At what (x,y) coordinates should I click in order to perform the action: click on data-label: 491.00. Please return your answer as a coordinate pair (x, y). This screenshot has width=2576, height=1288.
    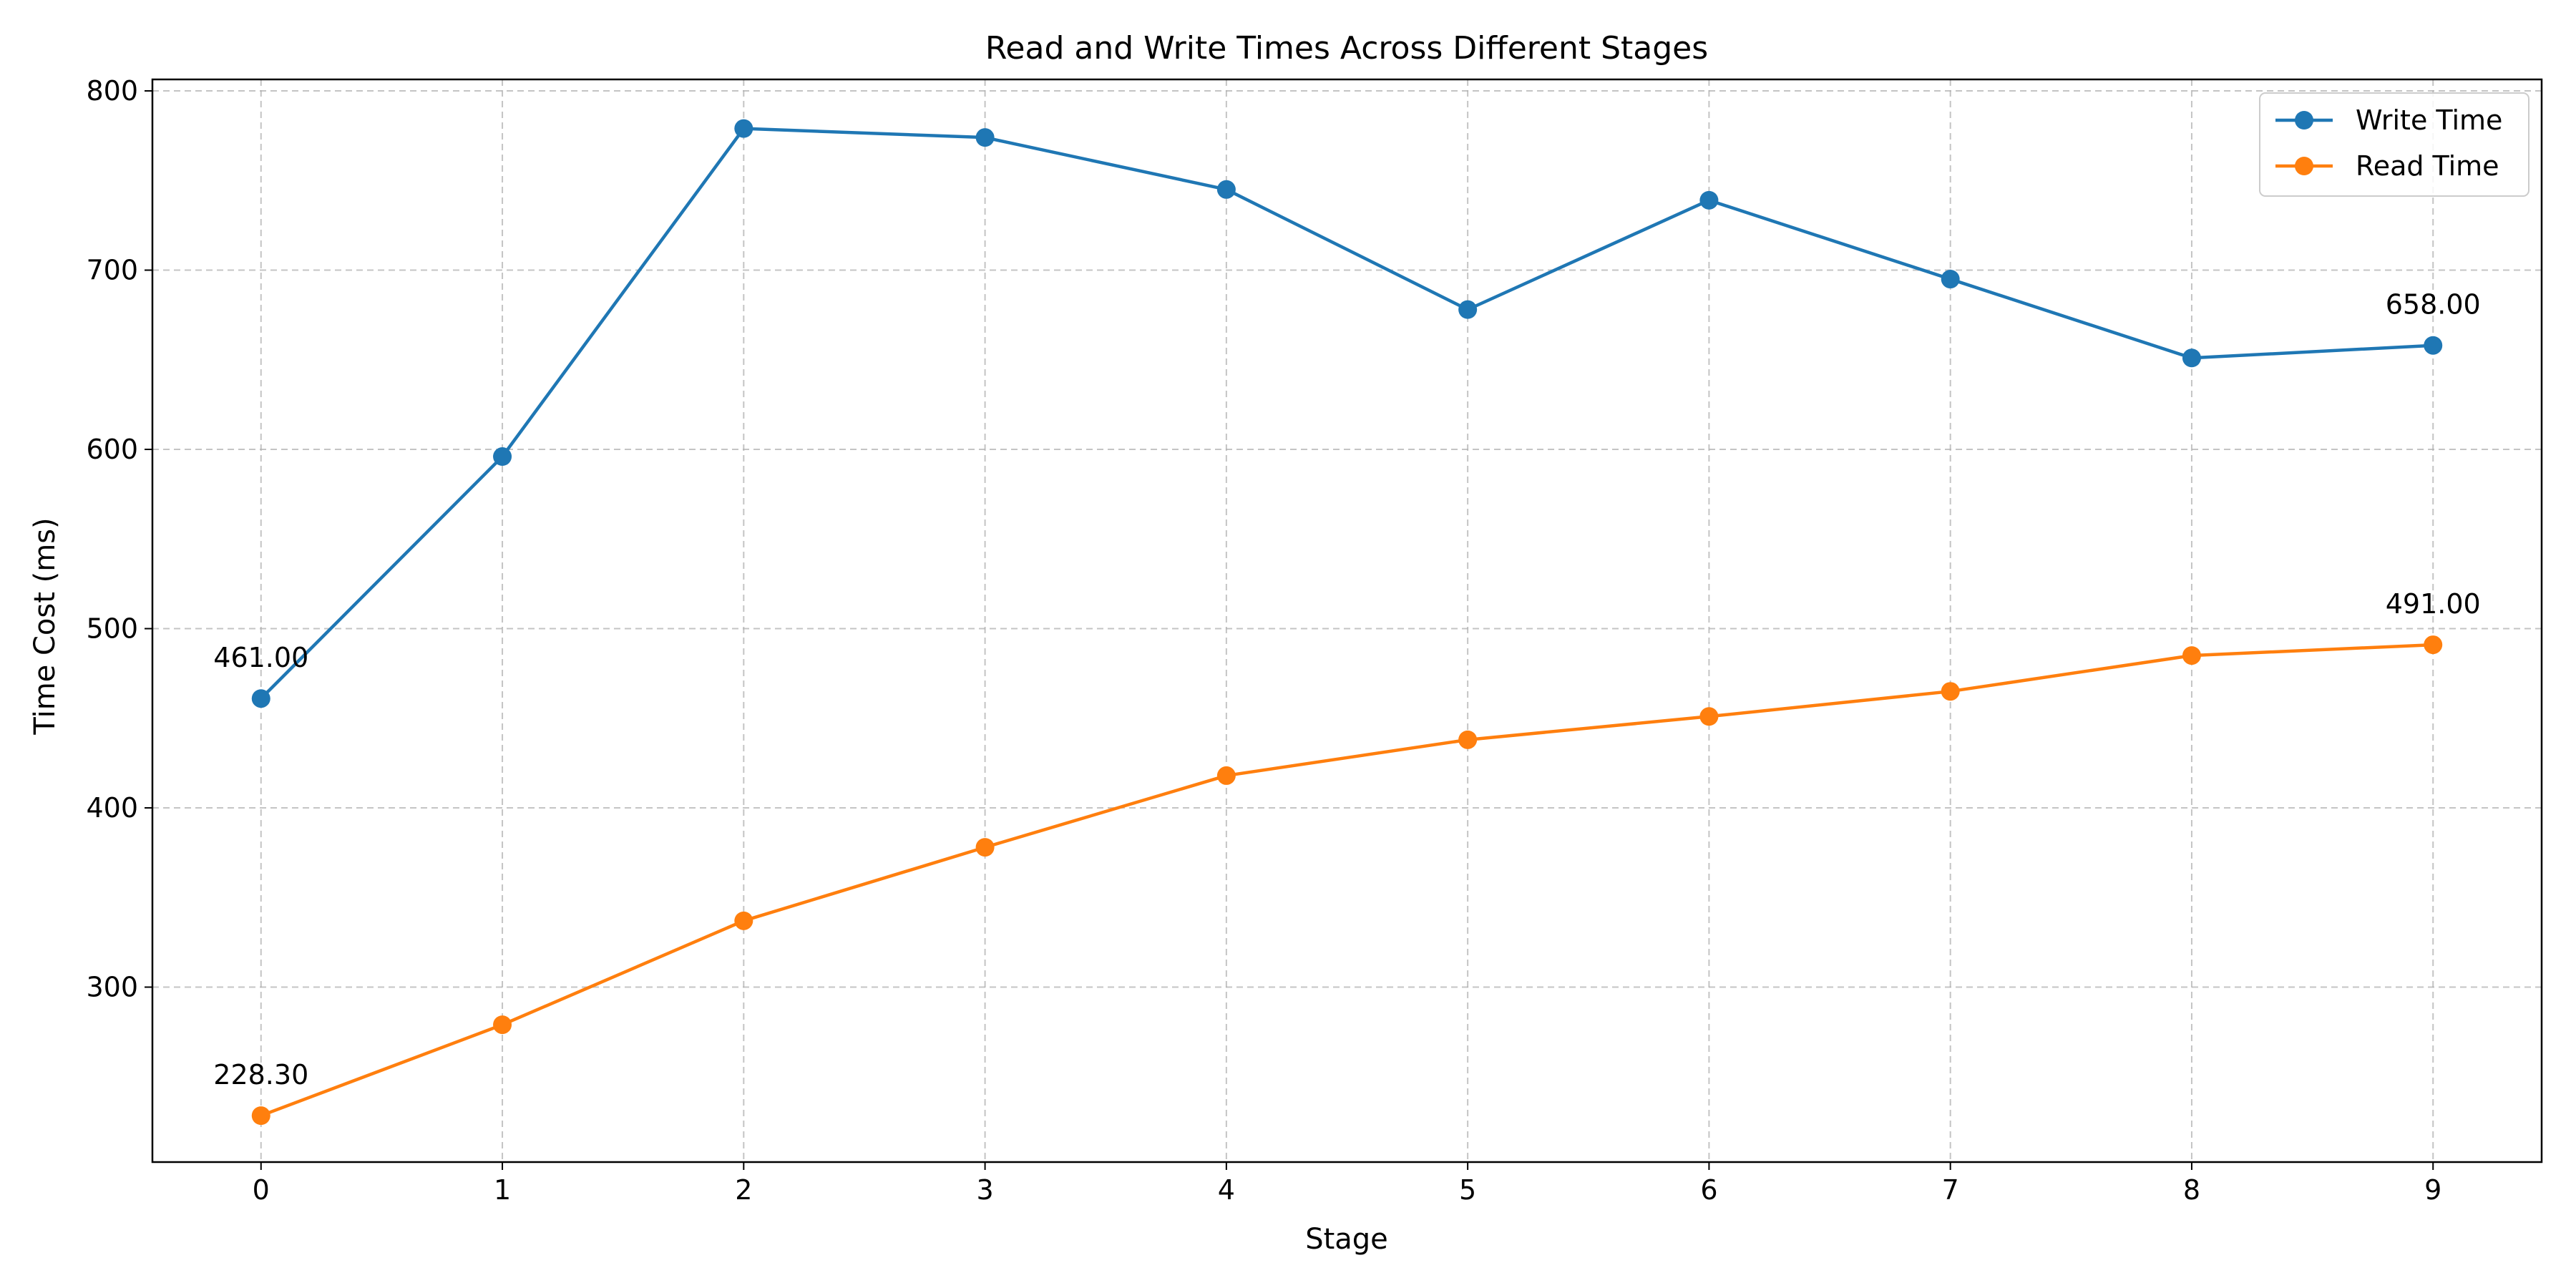
    Looking at the image, I should click on (2433, 604).